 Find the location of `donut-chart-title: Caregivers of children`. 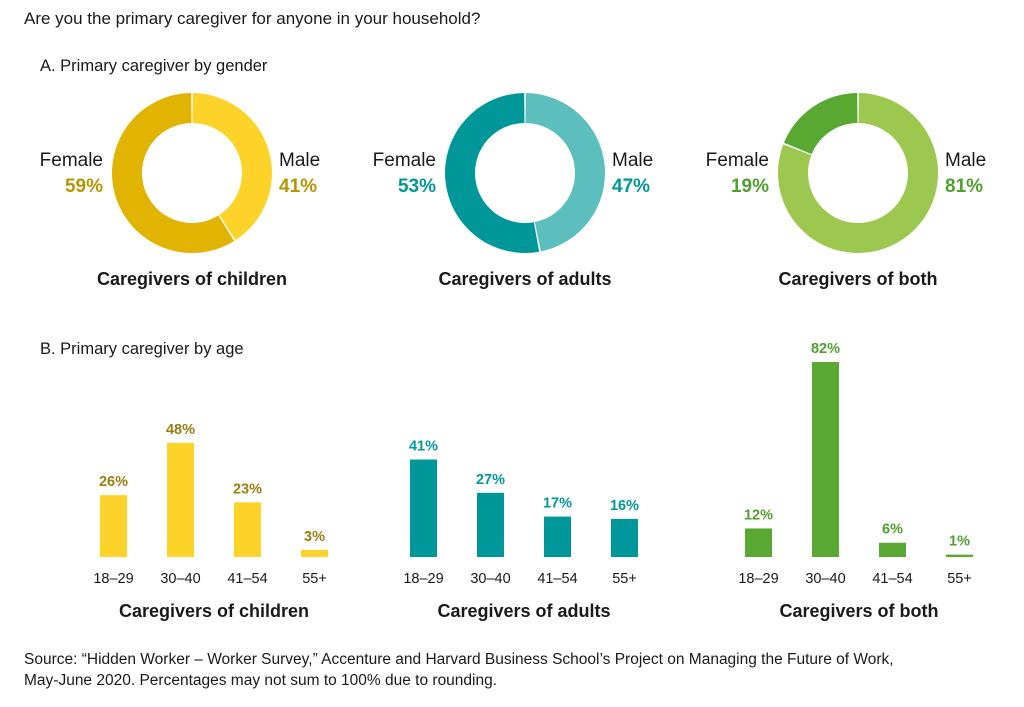

donut-chart-title: Caregivers of children is located at coordinates (192, 279).